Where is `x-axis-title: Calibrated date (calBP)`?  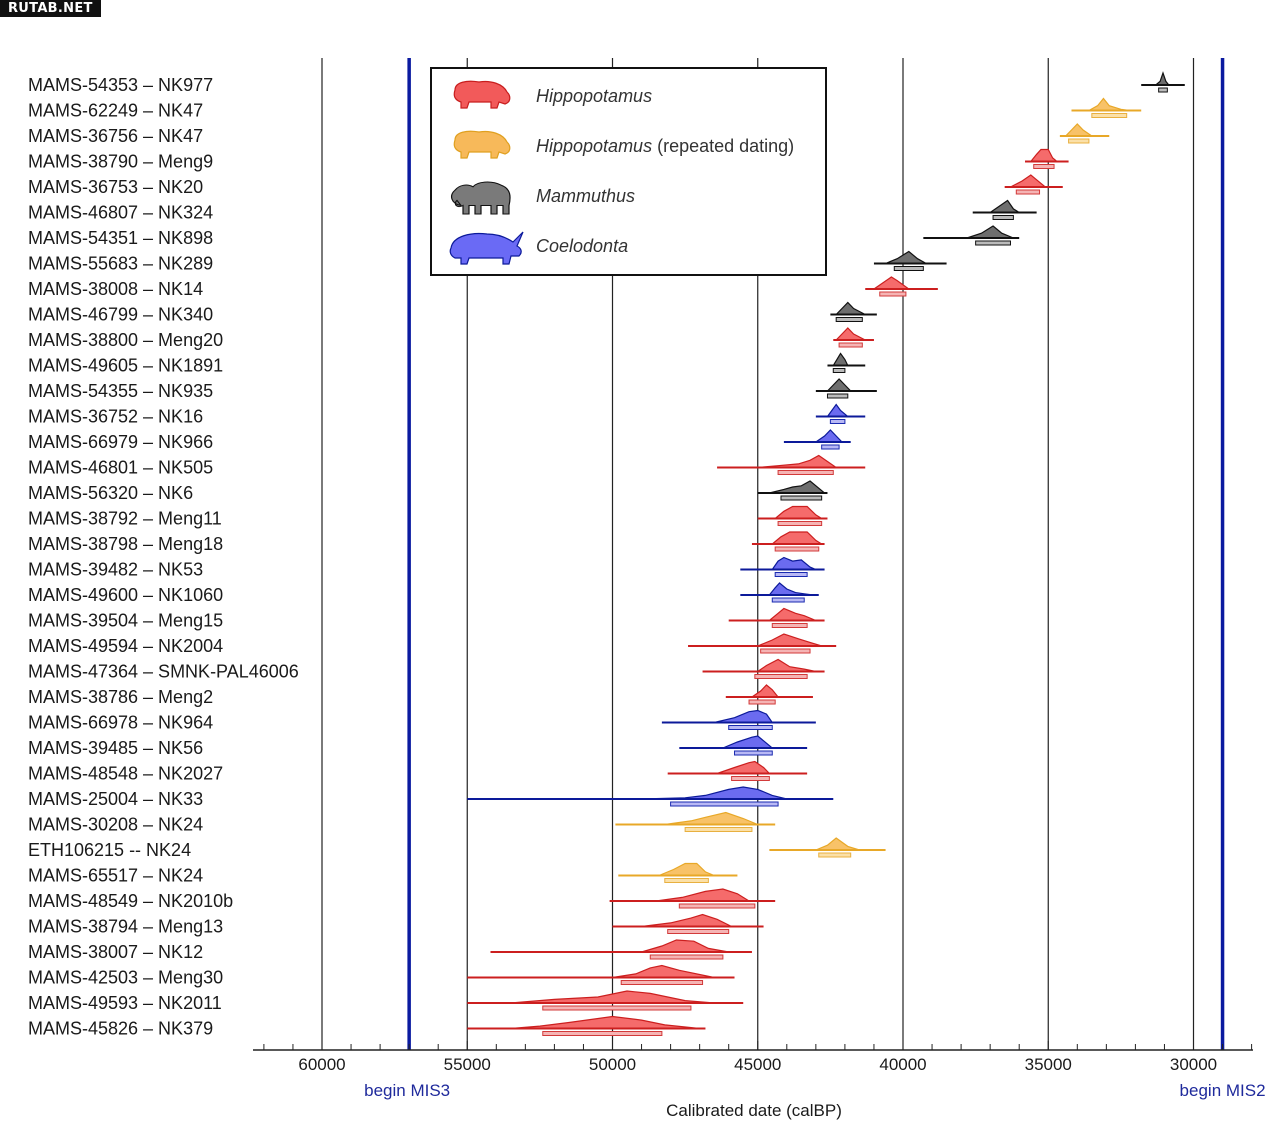
x-axis-title: Calibrated date (calBP) is located at coordinates (754, 1110).